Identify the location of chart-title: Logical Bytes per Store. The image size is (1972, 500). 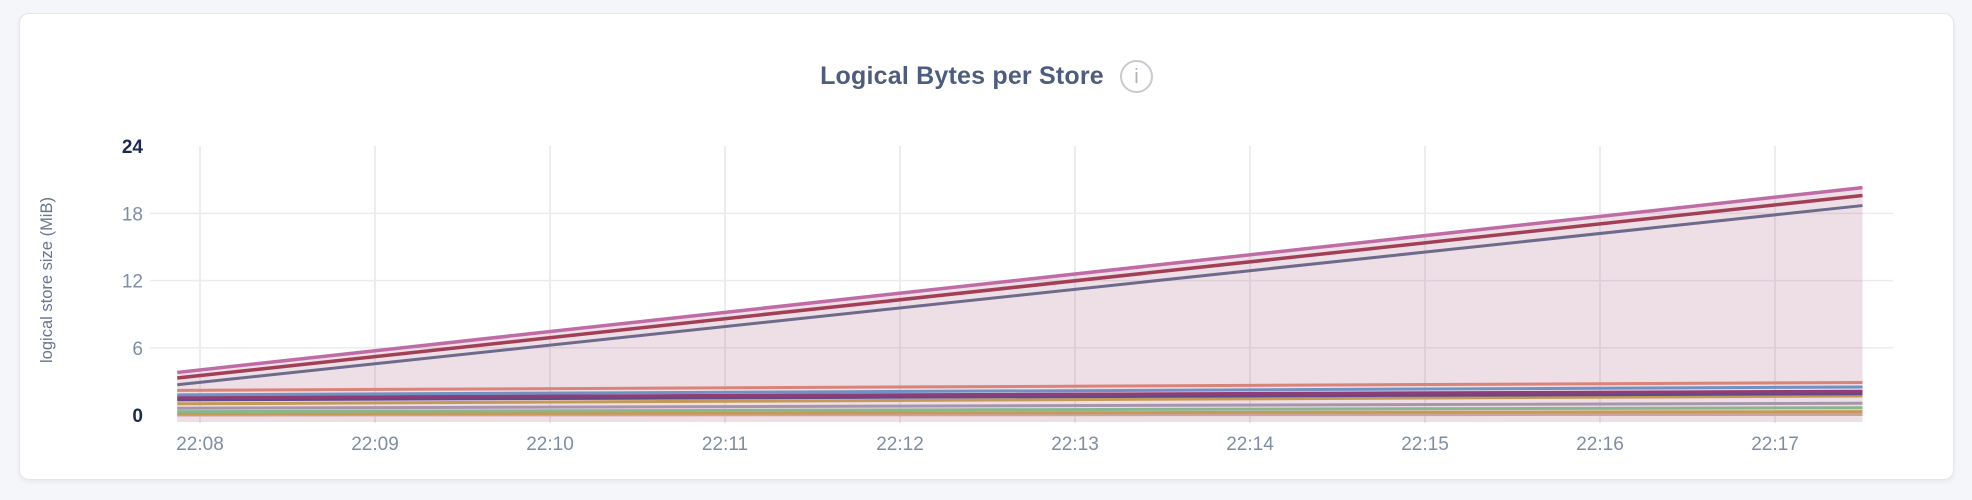
(962, 76).